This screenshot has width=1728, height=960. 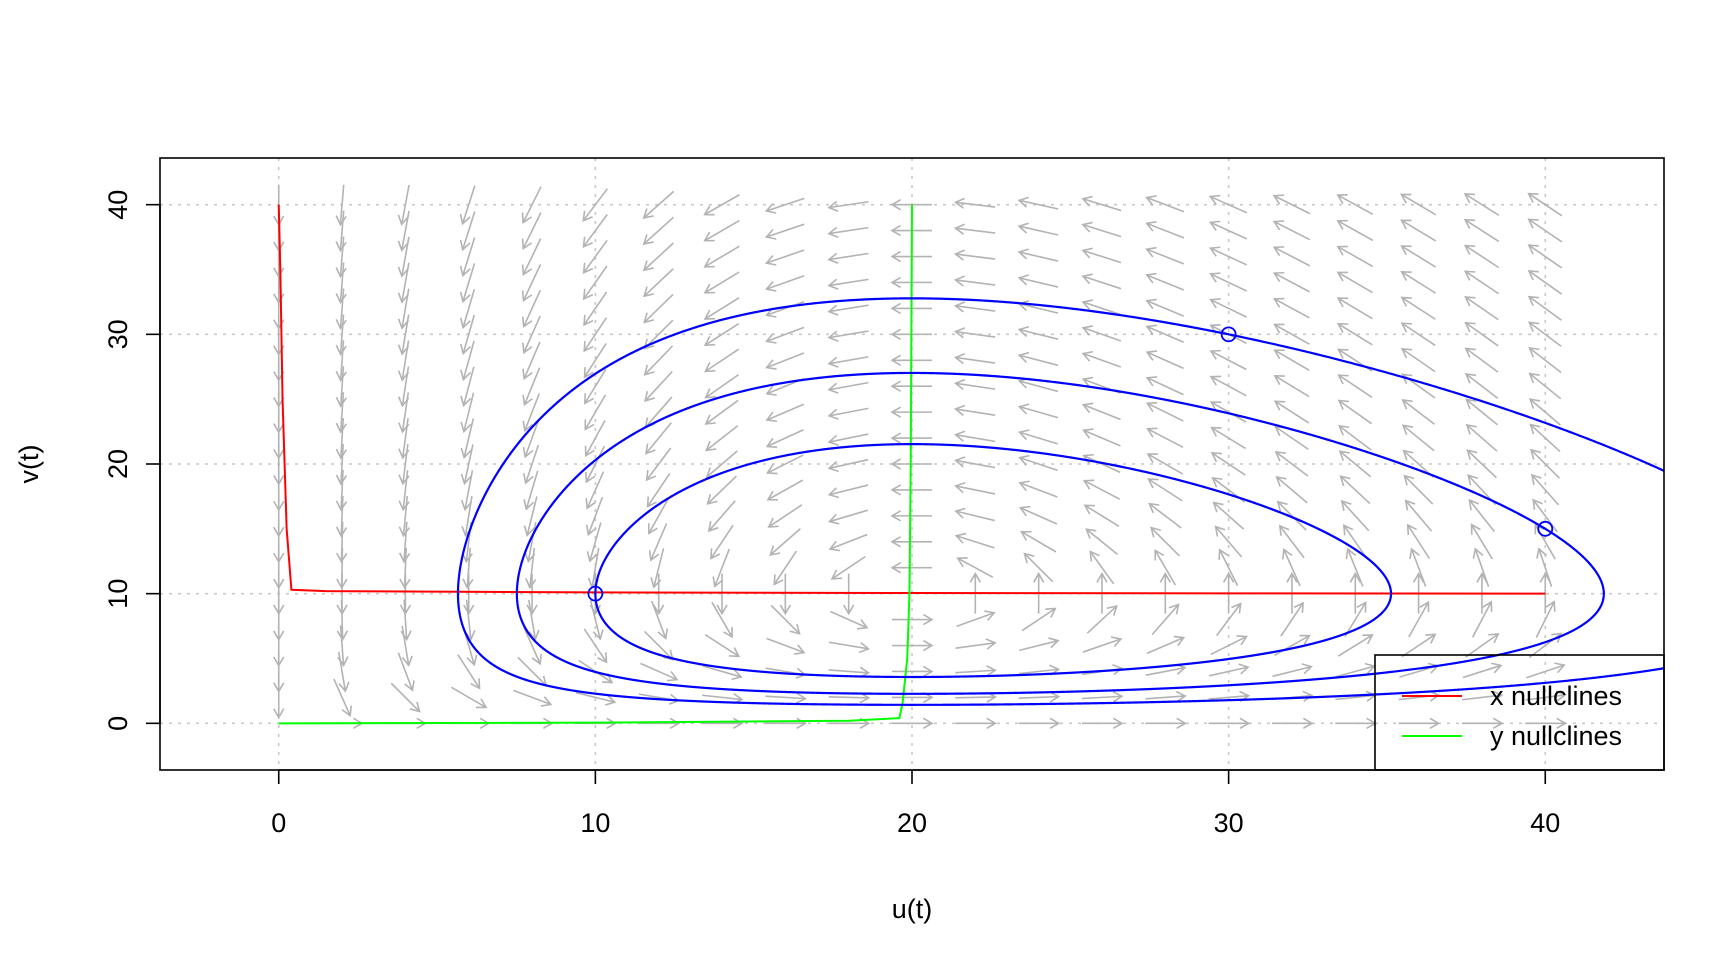 What do you see at coordinates (118, 205) in the screenshot?
I see `y-tick-label: 40` at bounding box center [118, 205].